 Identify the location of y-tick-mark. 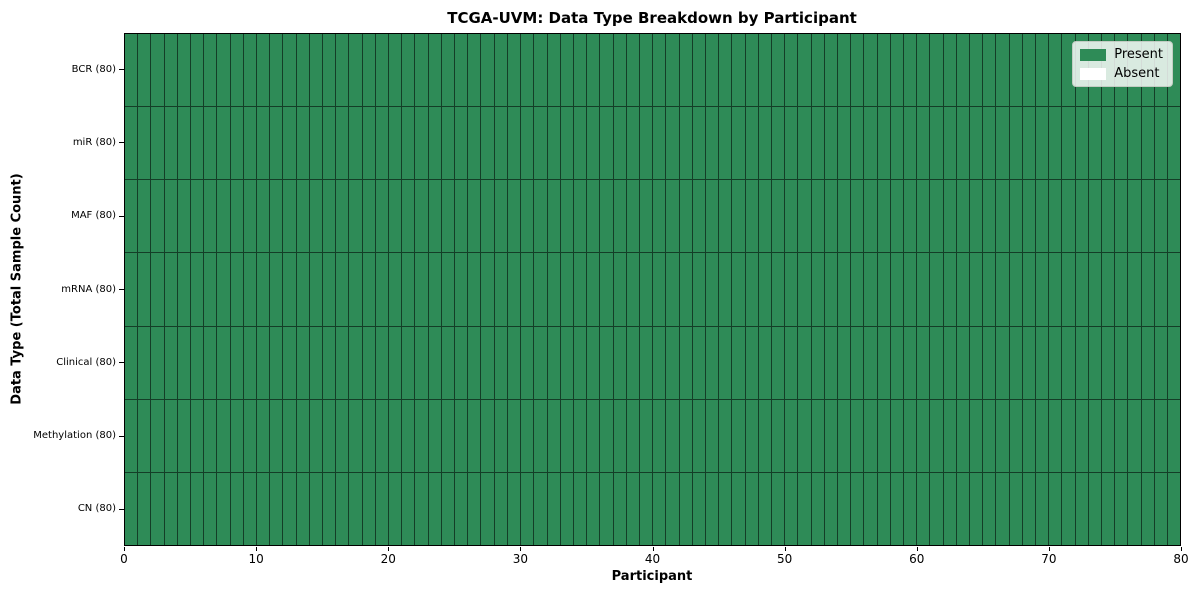
(121, 143).